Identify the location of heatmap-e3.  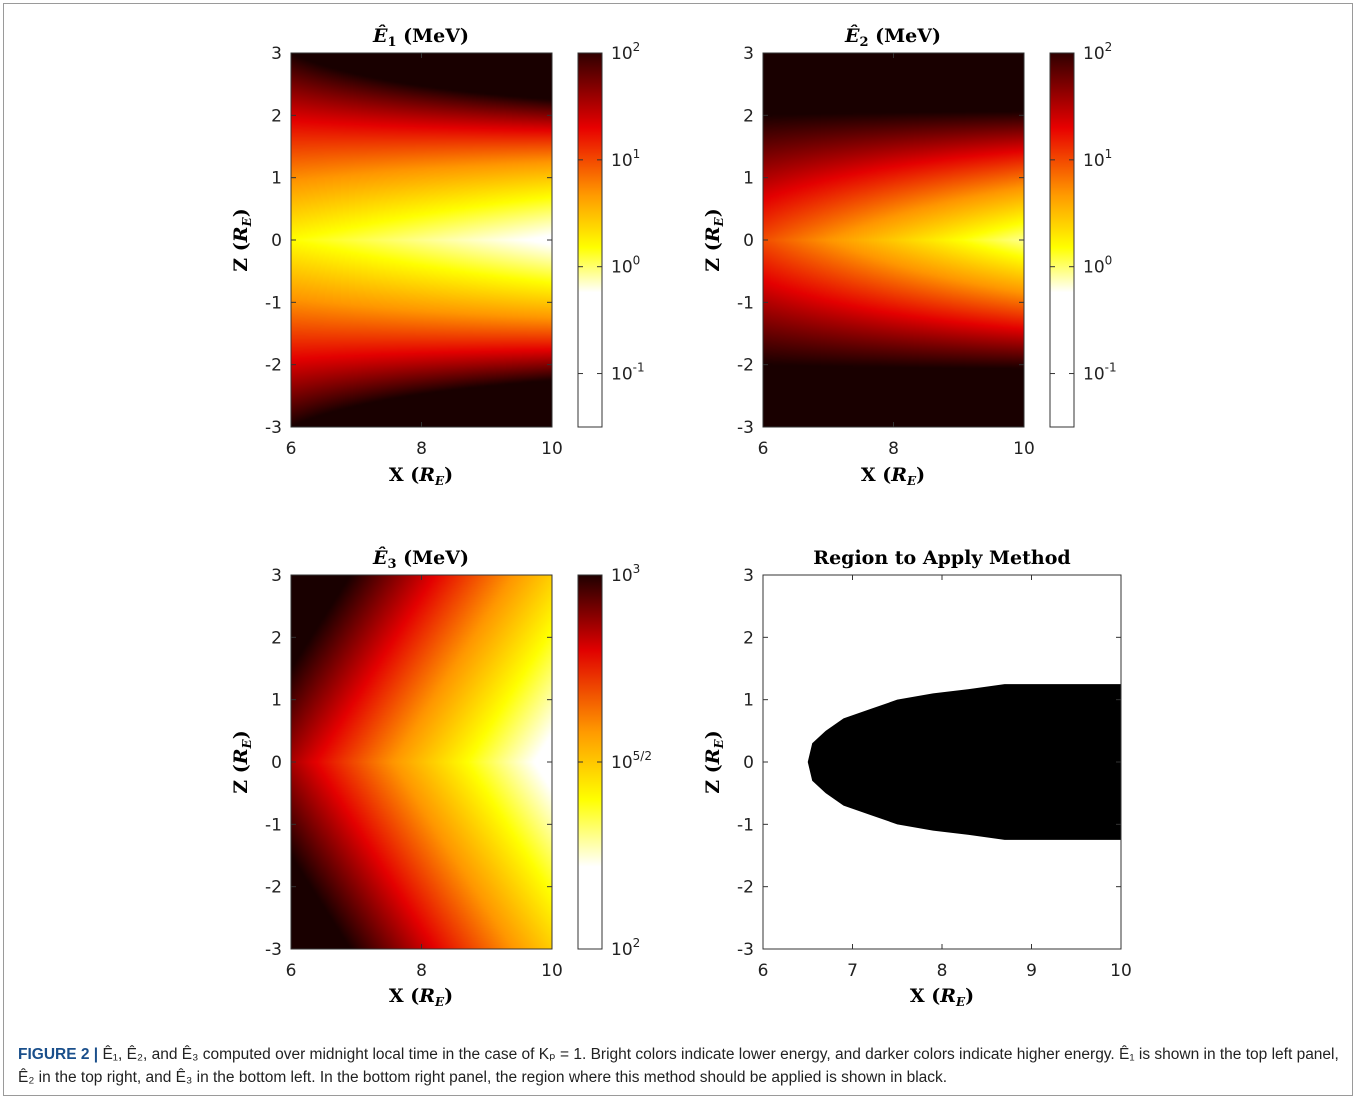
(421, 762).